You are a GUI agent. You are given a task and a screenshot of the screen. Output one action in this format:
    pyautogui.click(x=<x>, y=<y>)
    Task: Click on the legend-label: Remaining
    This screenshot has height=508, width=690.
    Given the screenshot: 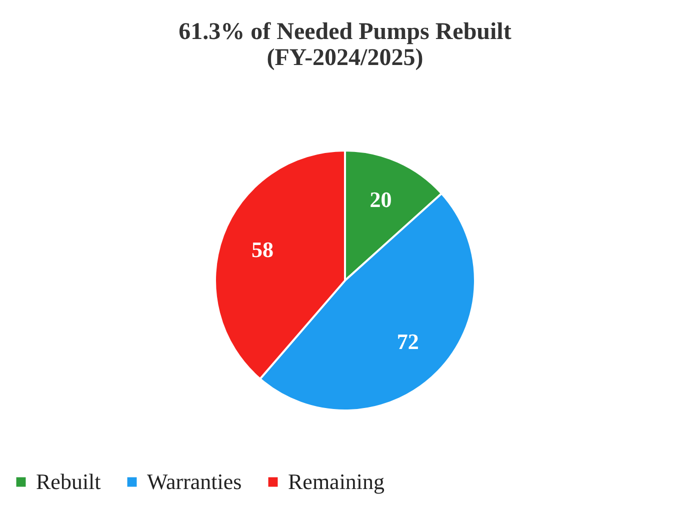 What is the action you would take?
    pyautogui.click(x=336, y=481)
    